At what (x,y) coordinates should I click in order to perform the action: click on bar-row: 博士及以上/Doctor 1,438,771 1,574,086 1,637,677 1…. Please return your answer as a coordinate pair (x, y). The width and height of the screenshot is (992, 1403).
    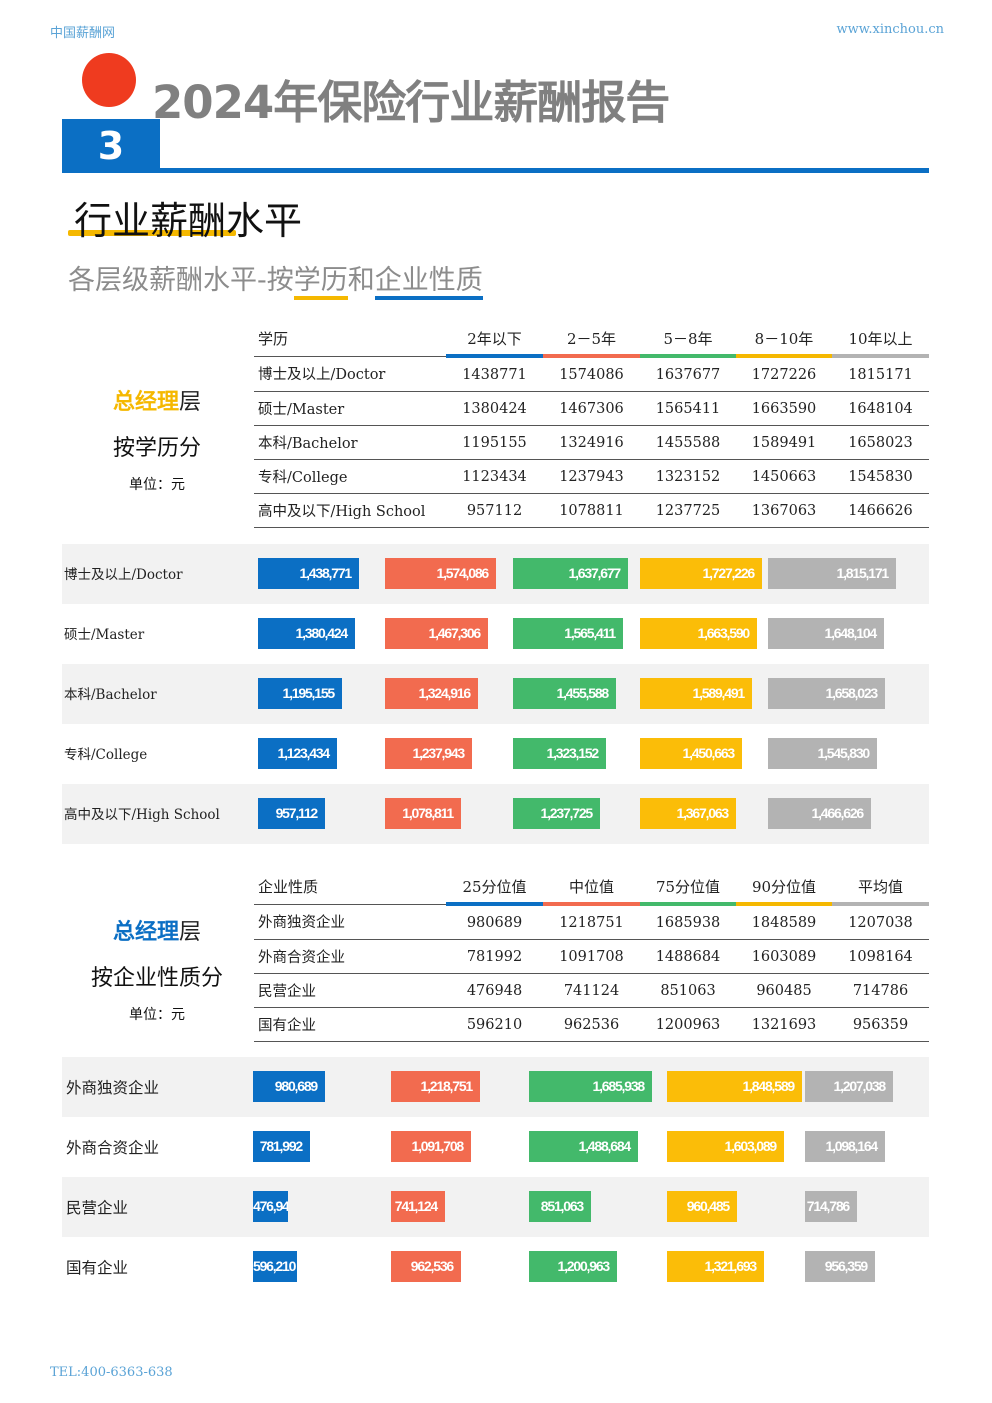
    Looking at the image, I should click on (495, 574).